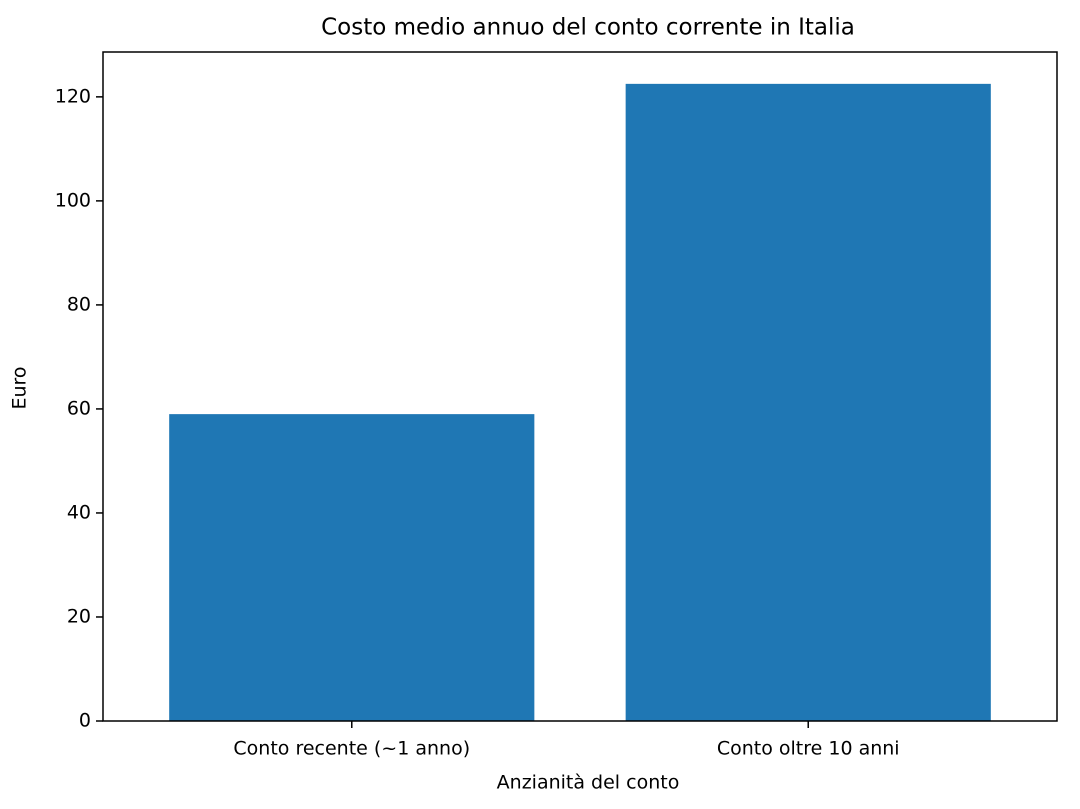 The height and width of the screenshot is (809, 1080). I want to click on y-tick-label: 60, so click(79, 408).